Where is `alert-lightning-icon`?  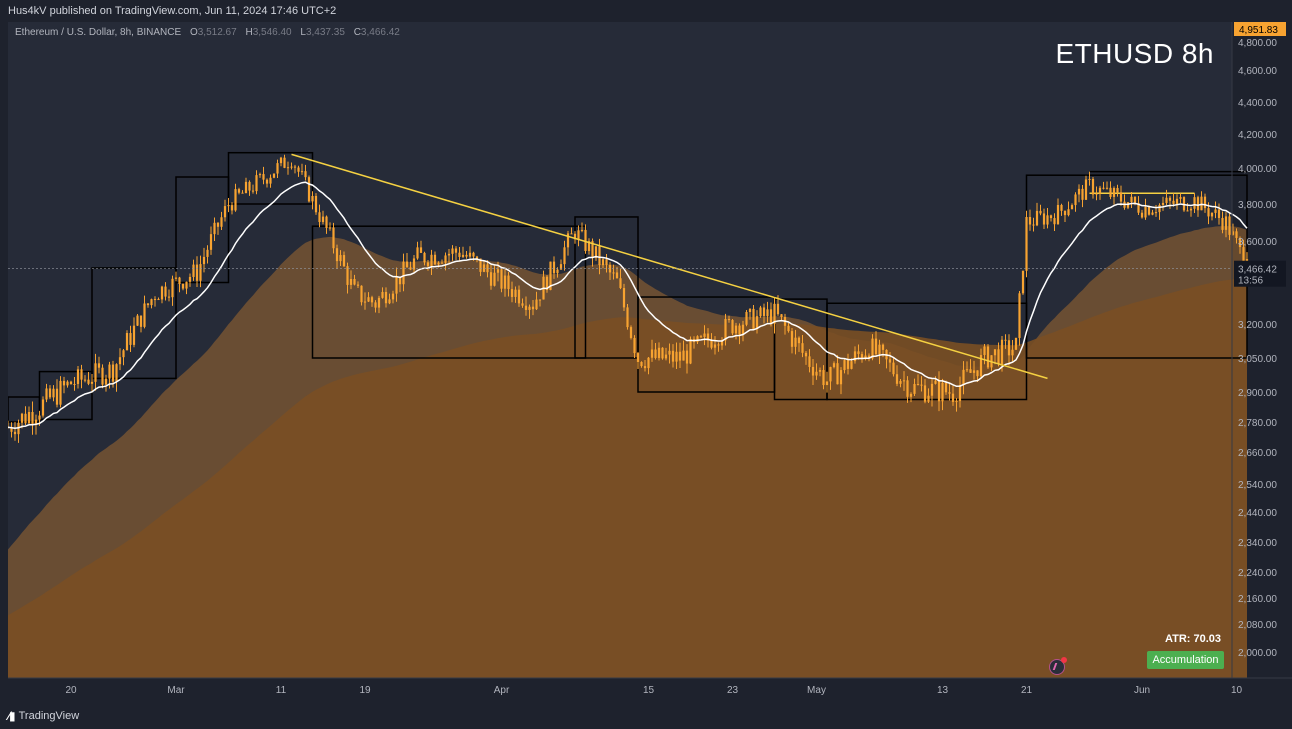
alert-lightning-icon is located at coordinates (1058, 666).